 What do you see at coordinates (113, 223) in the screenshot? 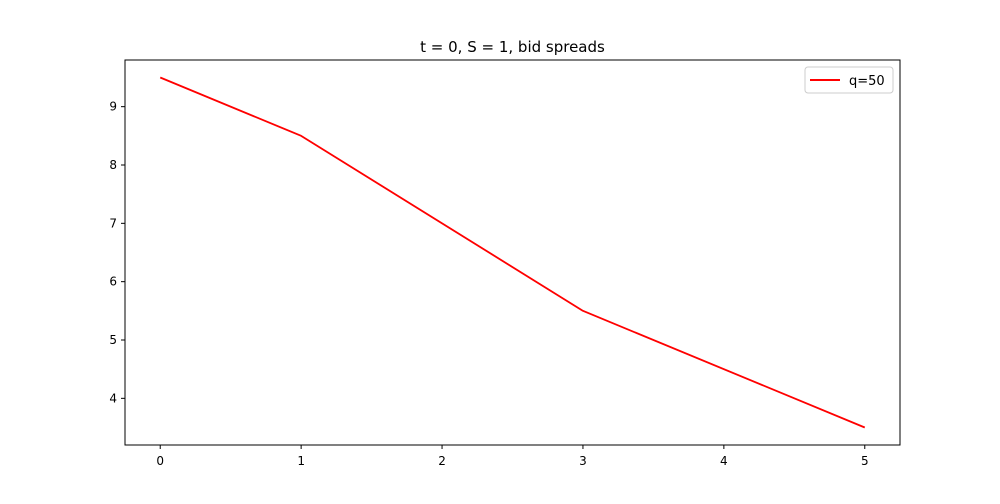
I see `y-tick-label: 7` at bounding box center [113, 223].